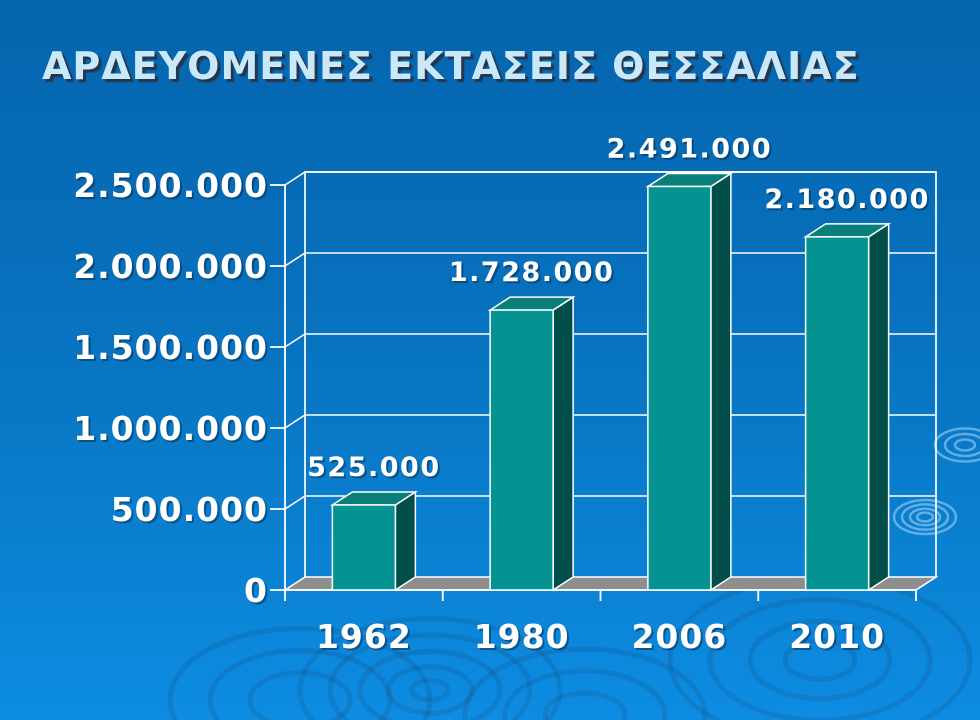  Describe the element at coordinates (837, 413) in the screenshot. I see `bar-2010` at that location.